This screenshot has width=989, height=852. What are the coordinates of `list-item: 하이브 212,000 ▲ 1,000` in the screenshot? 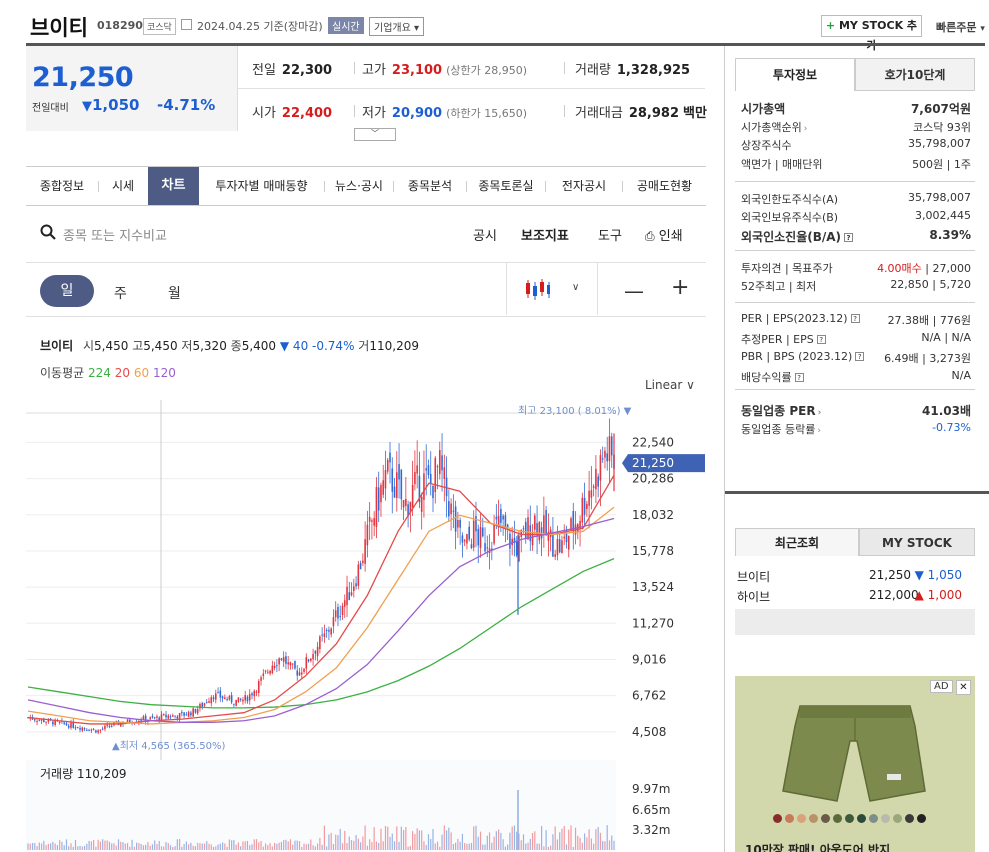 It's located at (849, 596).